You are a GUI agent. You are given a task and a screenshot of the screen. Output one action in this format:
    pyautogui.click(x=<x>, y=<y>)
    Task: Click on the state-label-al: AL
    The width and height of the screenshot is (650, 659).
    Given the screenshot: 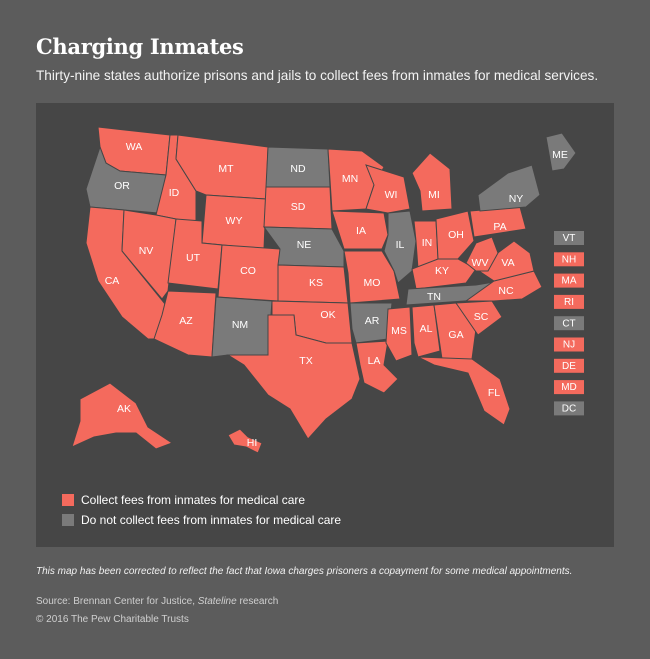 What is the action you would take?
    pyautogui.click(x=426, y=329)
    